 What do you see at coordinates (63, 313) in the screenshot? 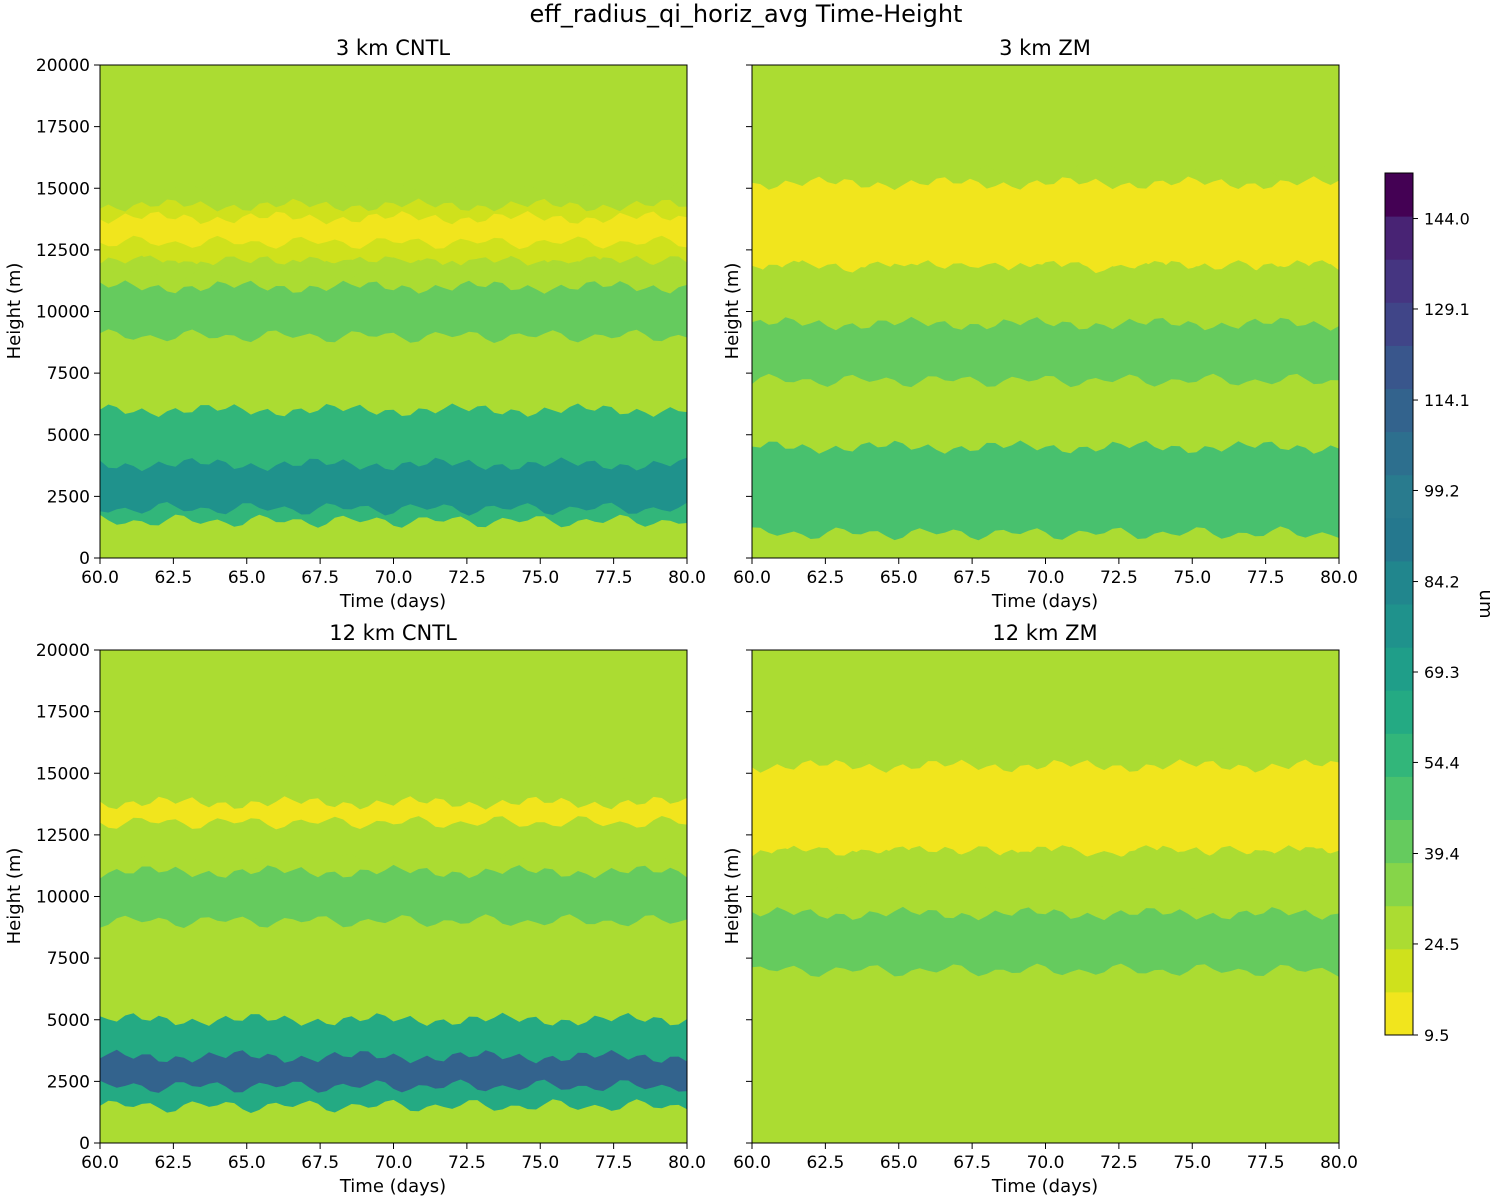
I see `y-tick-label: 10000` at bounding box center [63, 313].